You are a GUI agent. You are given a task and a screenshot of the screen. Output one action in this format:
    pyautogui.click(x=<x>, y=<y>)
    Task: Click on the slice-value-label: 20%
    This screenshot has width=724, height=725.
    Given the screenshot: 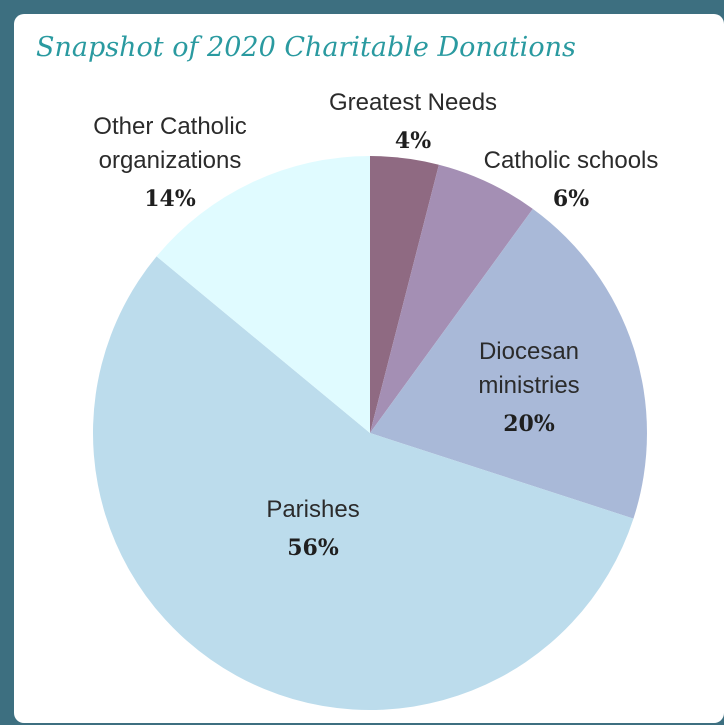 What is the action you would take?
    pyautogui.click(x=529, y=424)
    